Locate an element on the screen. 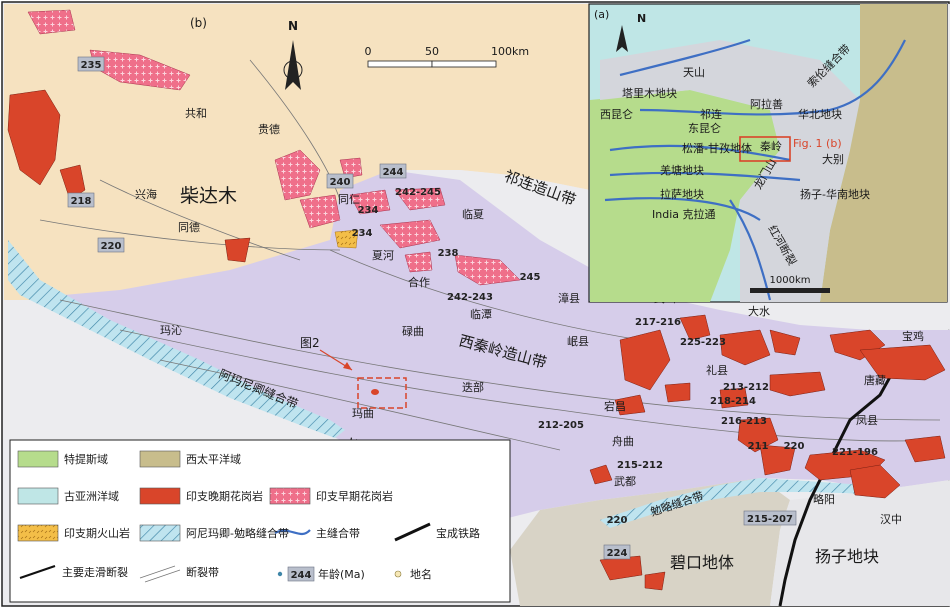 This screenshot has width=951, height=608. inset-yangtze-sc: 扬子-华南地块 is located at coordinates (835, 194).